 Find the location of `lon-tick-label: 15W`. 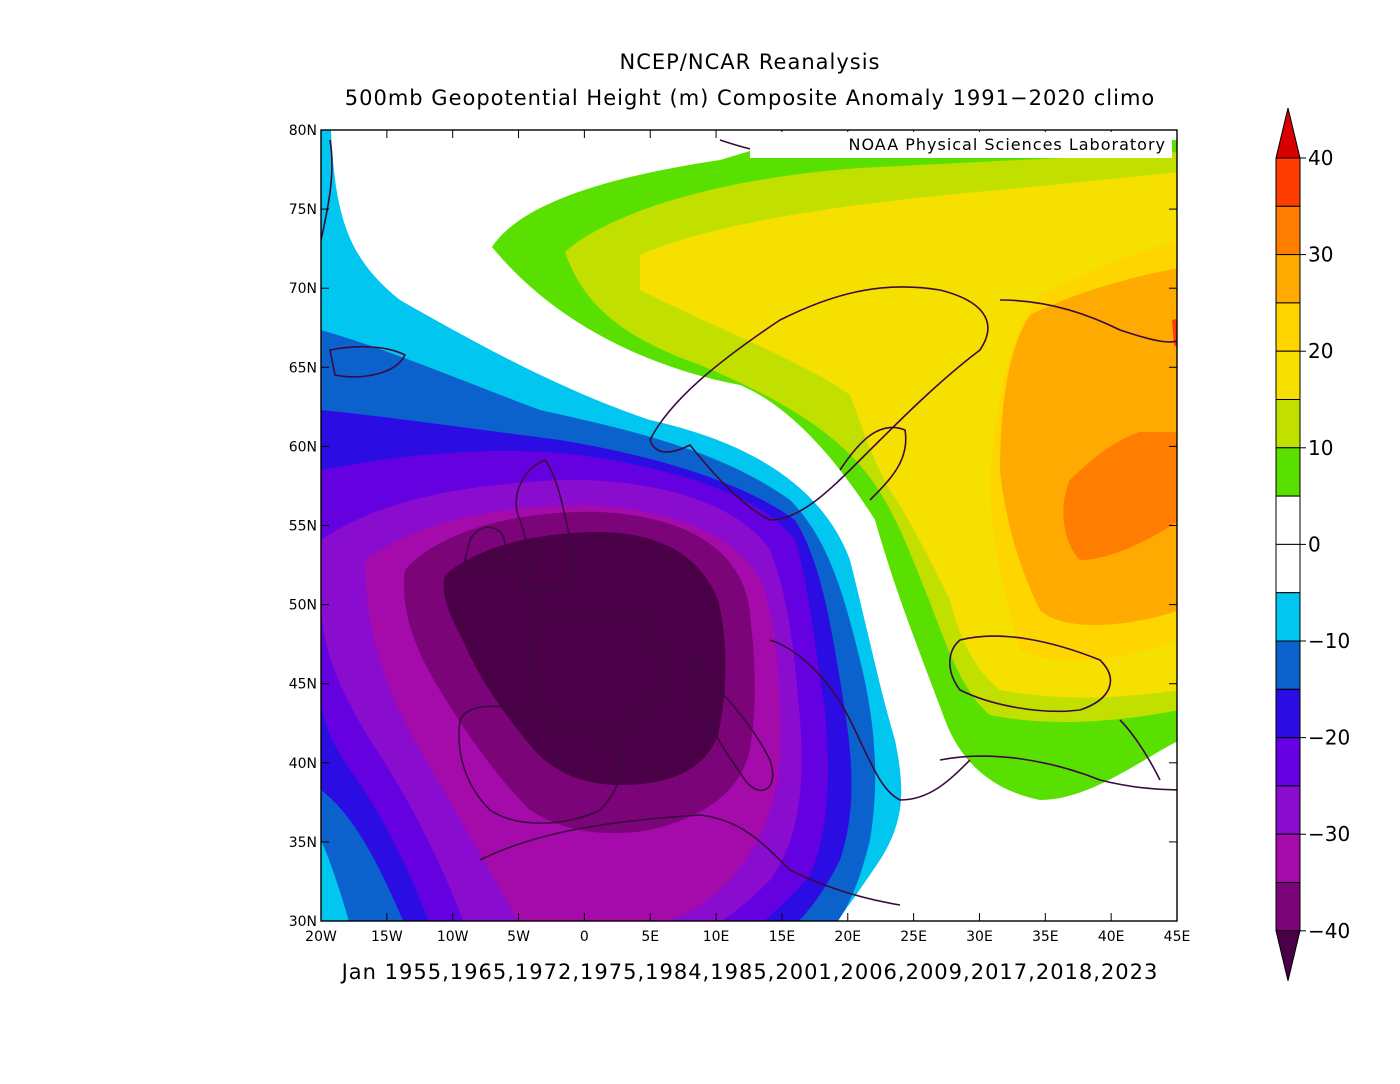

lon-tick-label: 15W is located at coordinates (387, 937).